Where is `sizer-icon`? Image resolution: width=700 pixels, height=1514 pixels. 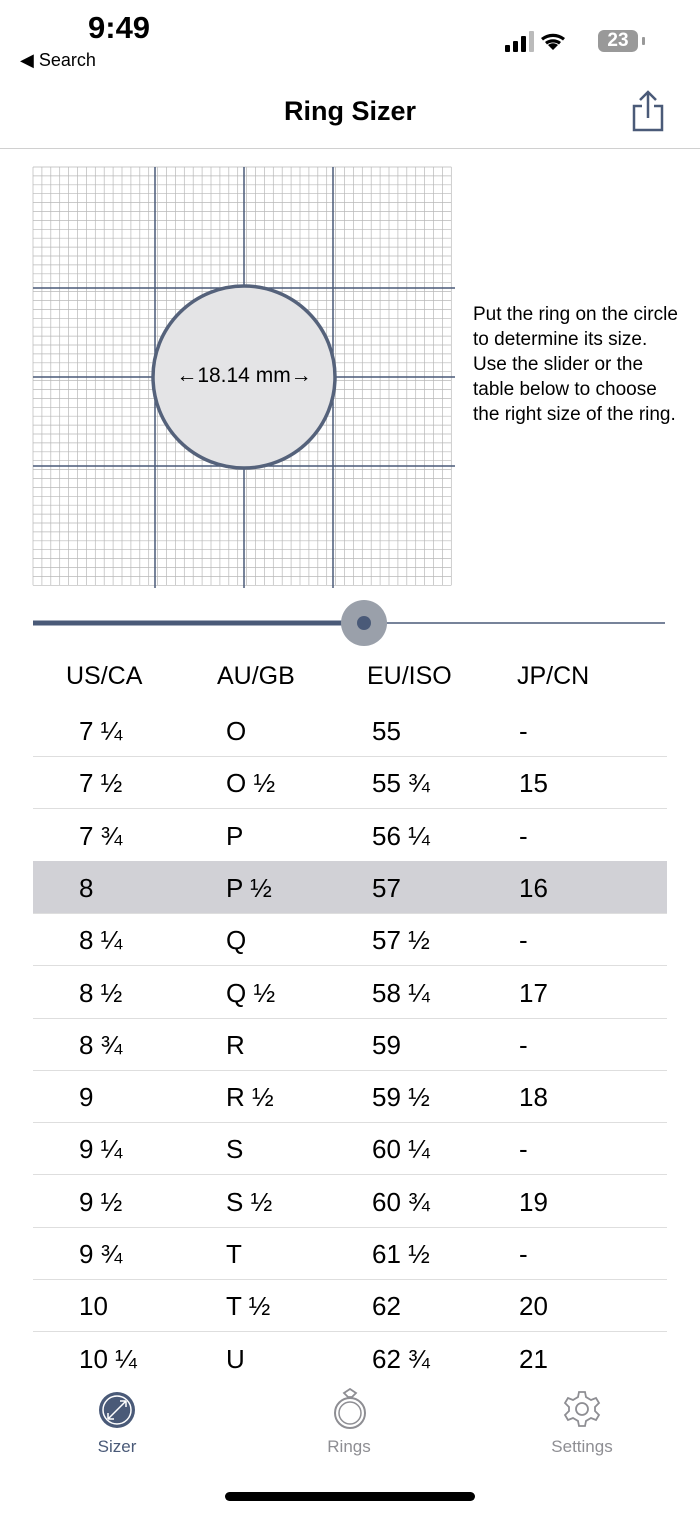 sizer-icon is located at coordinates (117, 1410).